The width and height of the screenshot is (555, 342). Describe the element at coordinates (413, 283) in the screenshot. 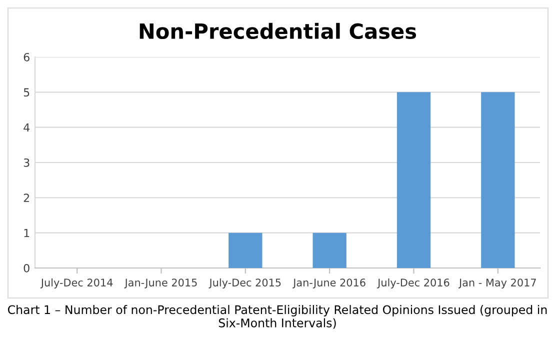

I see `x-tick-label: July-Dec 2016` at that location.